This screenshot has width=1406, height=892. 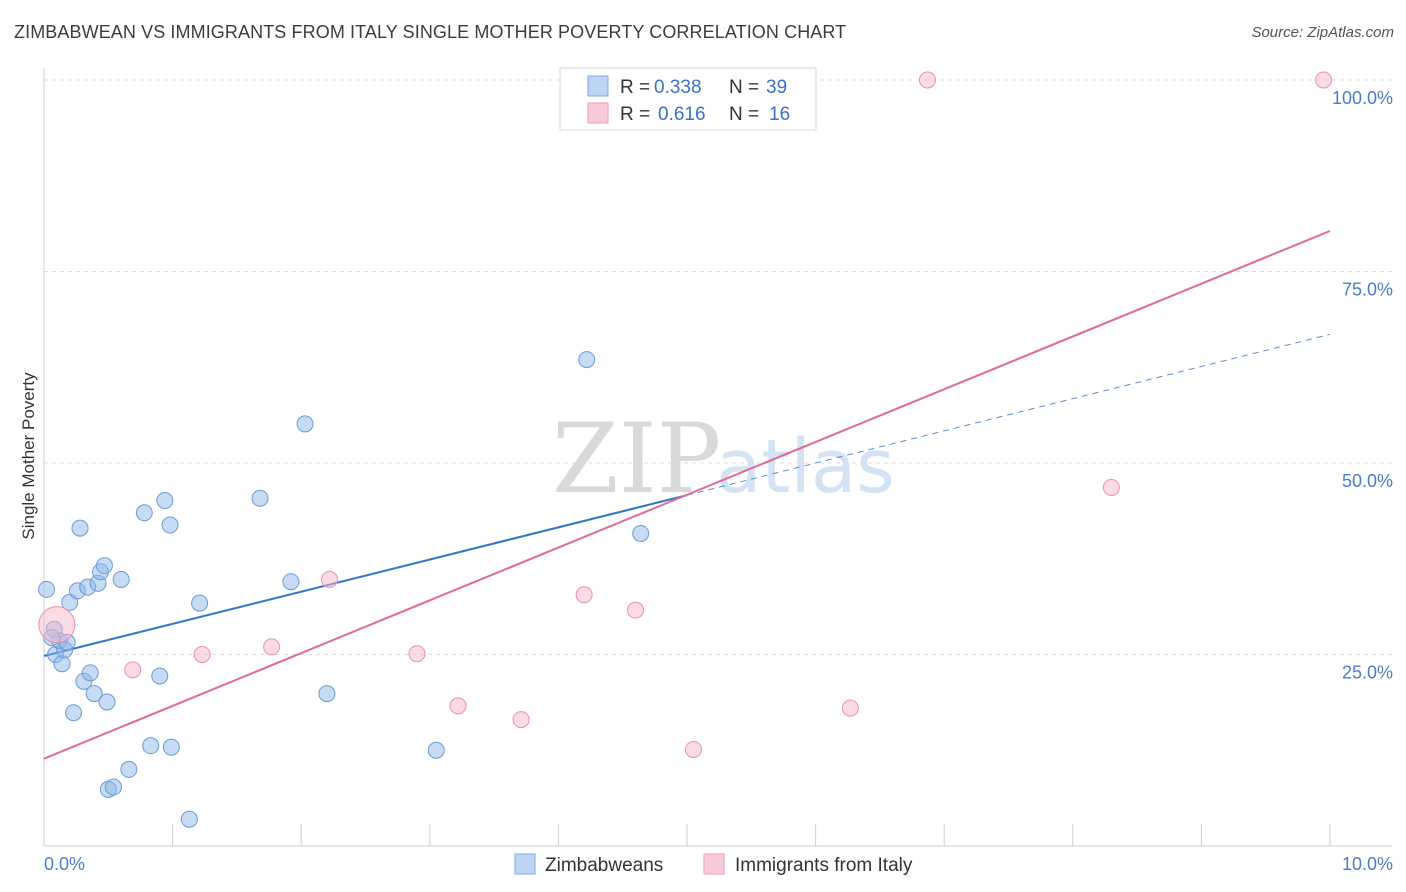 What do you see at coordinates (682, 114) in the screenshot?
I see `legend-r-value: 0.616` at bounding box center [682, 114].